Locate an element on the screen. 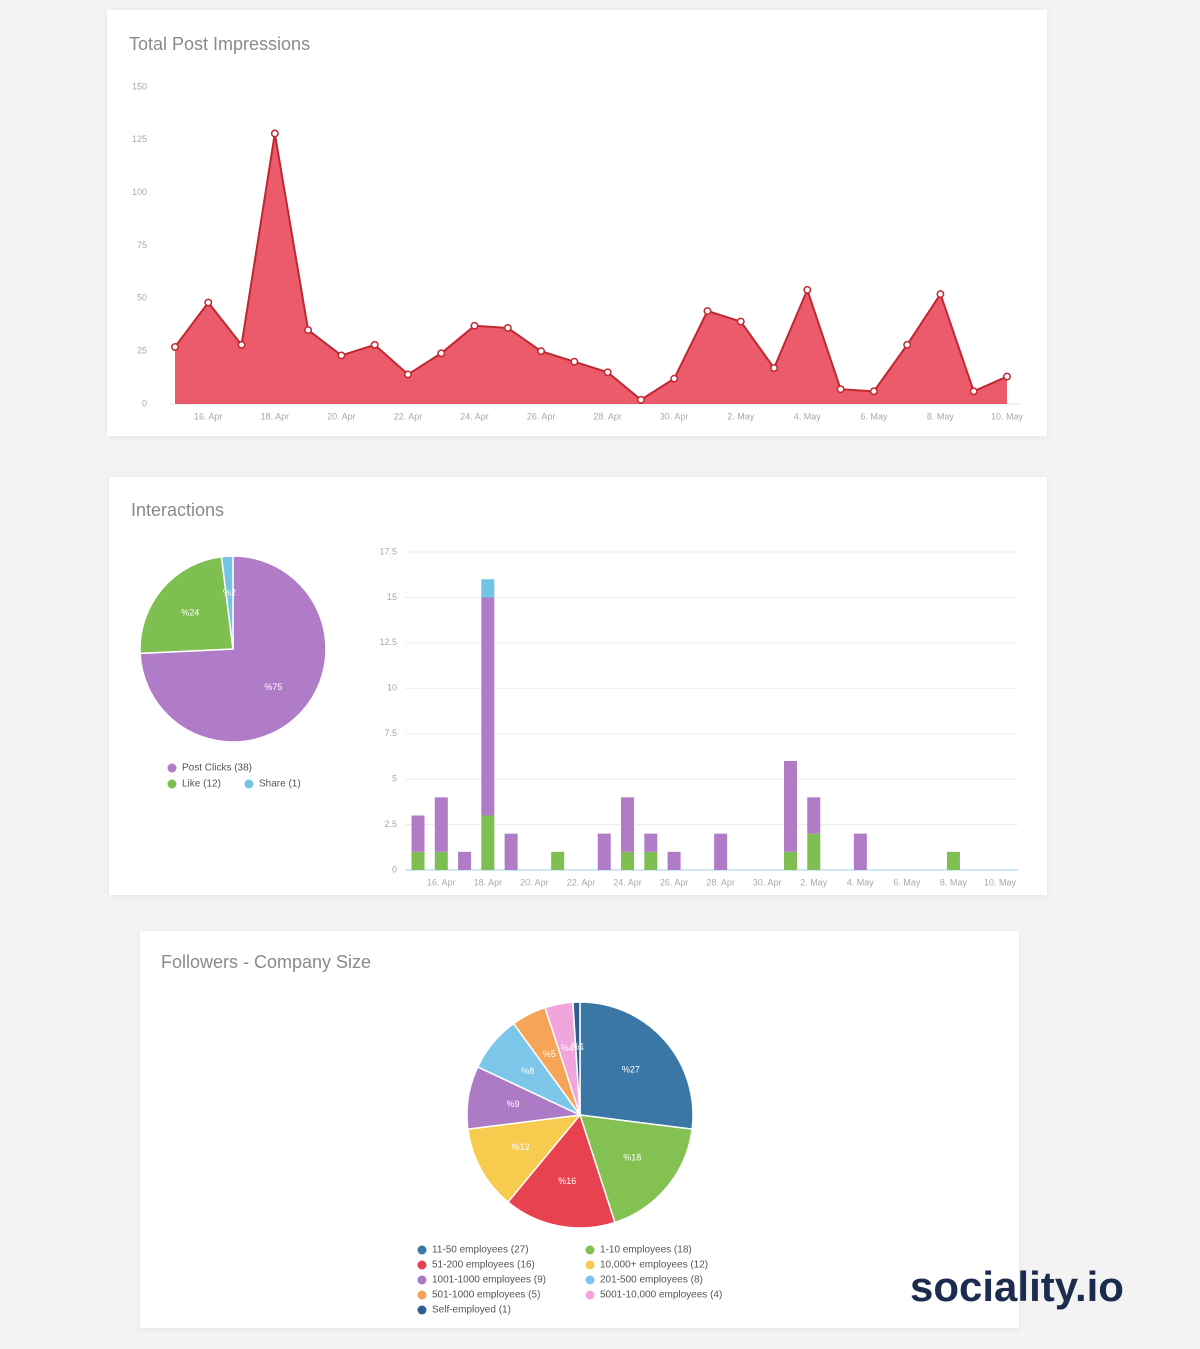  slice-label: %8 is located at coordinates (527, 1071).